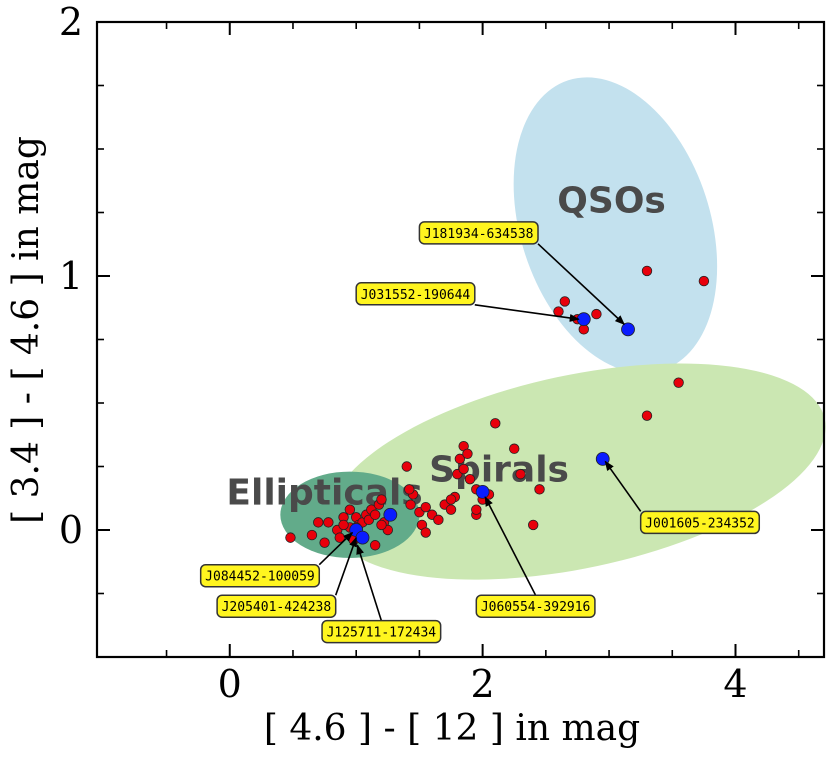 Image resolution: width=830 pixels, height=758 pixels. Describe the element at coordinates (452, 728) in the screenshot. I see `x-axis-title: [ 4.6 ] - [ 12 ] in mag` at that location.